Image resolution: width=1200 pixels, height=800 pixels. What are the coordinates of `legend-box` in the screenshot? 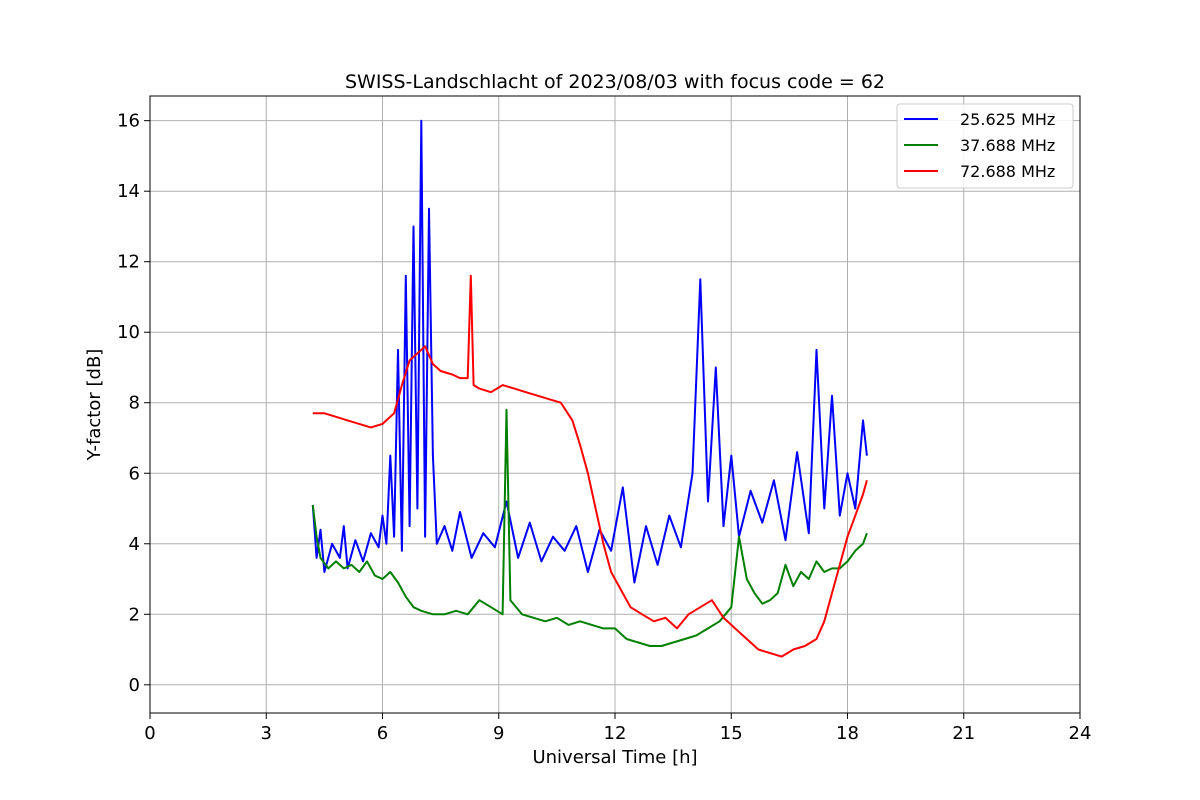 It's located at (985, 146).